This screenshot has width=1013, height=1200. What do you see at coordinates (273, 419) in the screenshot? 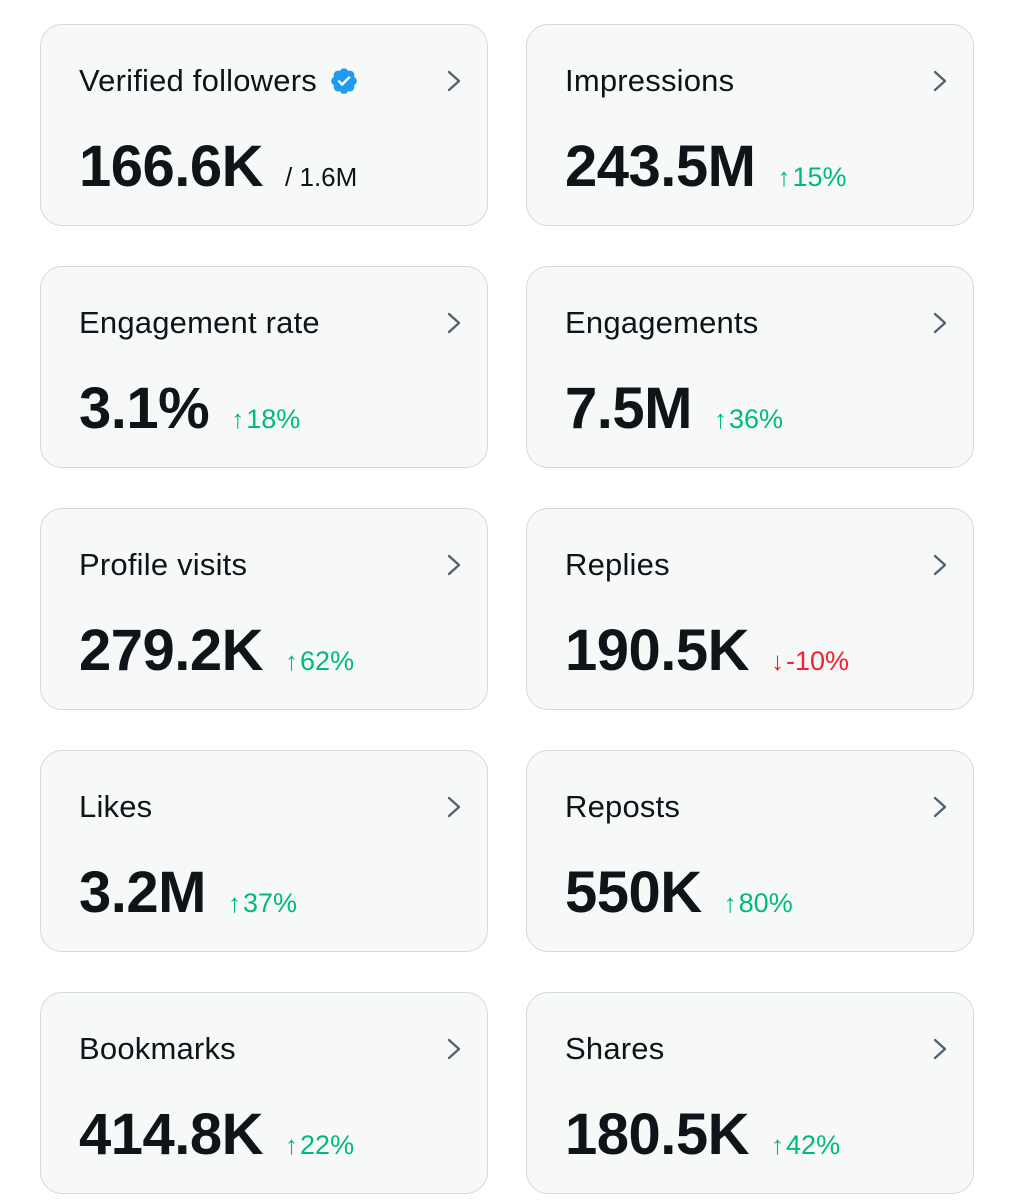
I see `change-value: 18%` at bounding box center [273, 419].